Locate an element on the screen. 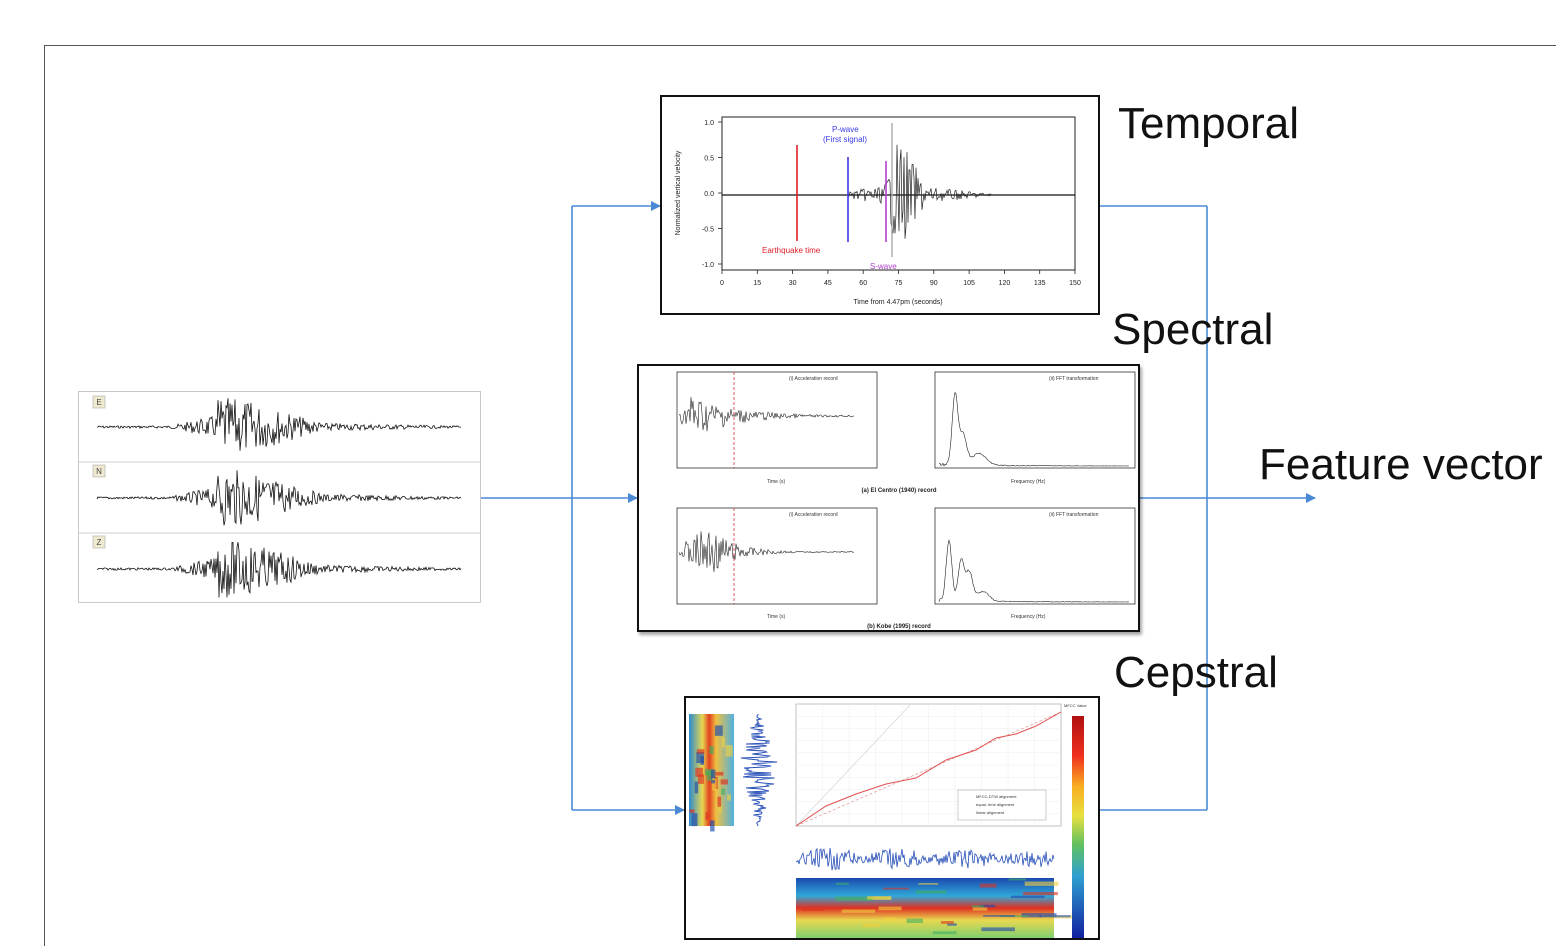 The height and width of the screenshot is (946, 1556). temporal-x-tick: 60 is located at coordinates (863, 283).